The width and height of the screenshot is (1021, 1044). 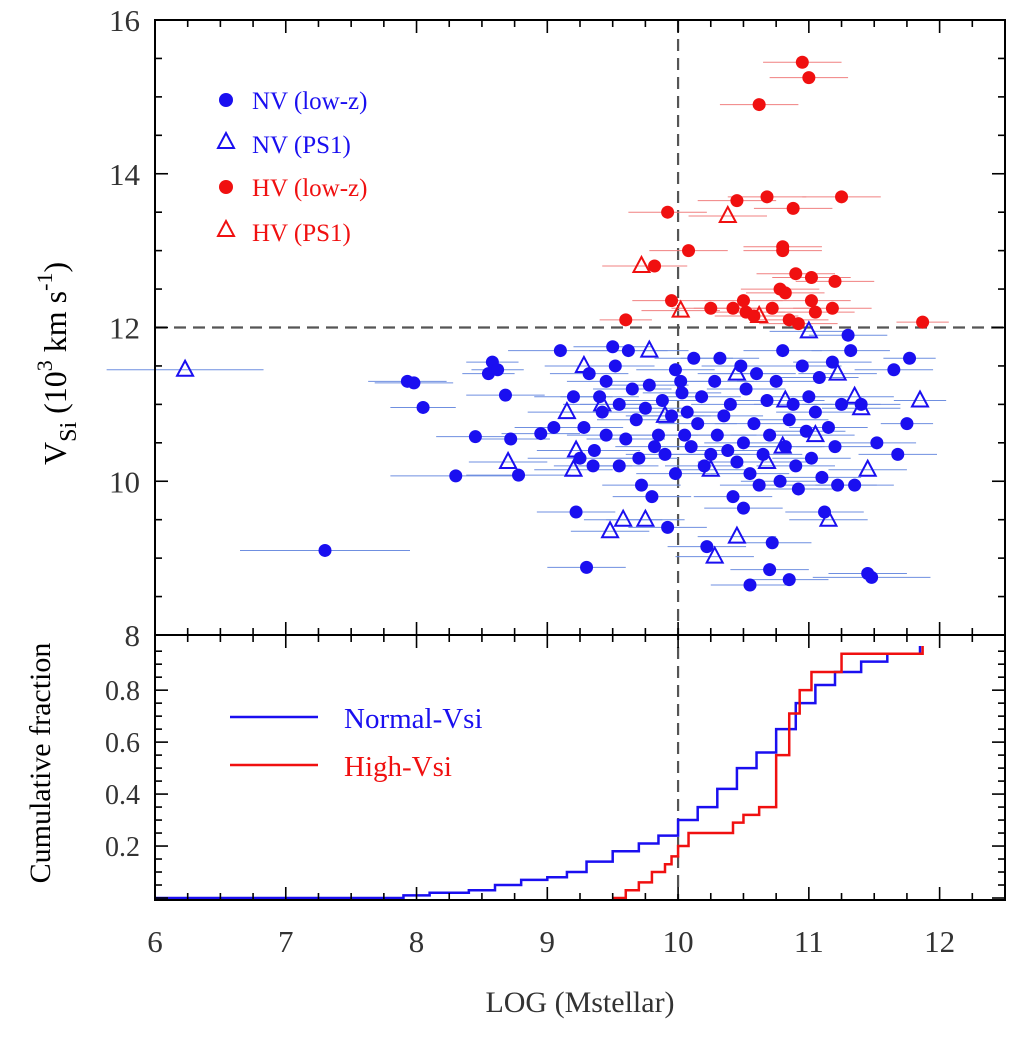 What do you see at coordinates (122, 743) in the screenshot?
I see `y-tick-label: 0.6` at bounding box center [122, 743].